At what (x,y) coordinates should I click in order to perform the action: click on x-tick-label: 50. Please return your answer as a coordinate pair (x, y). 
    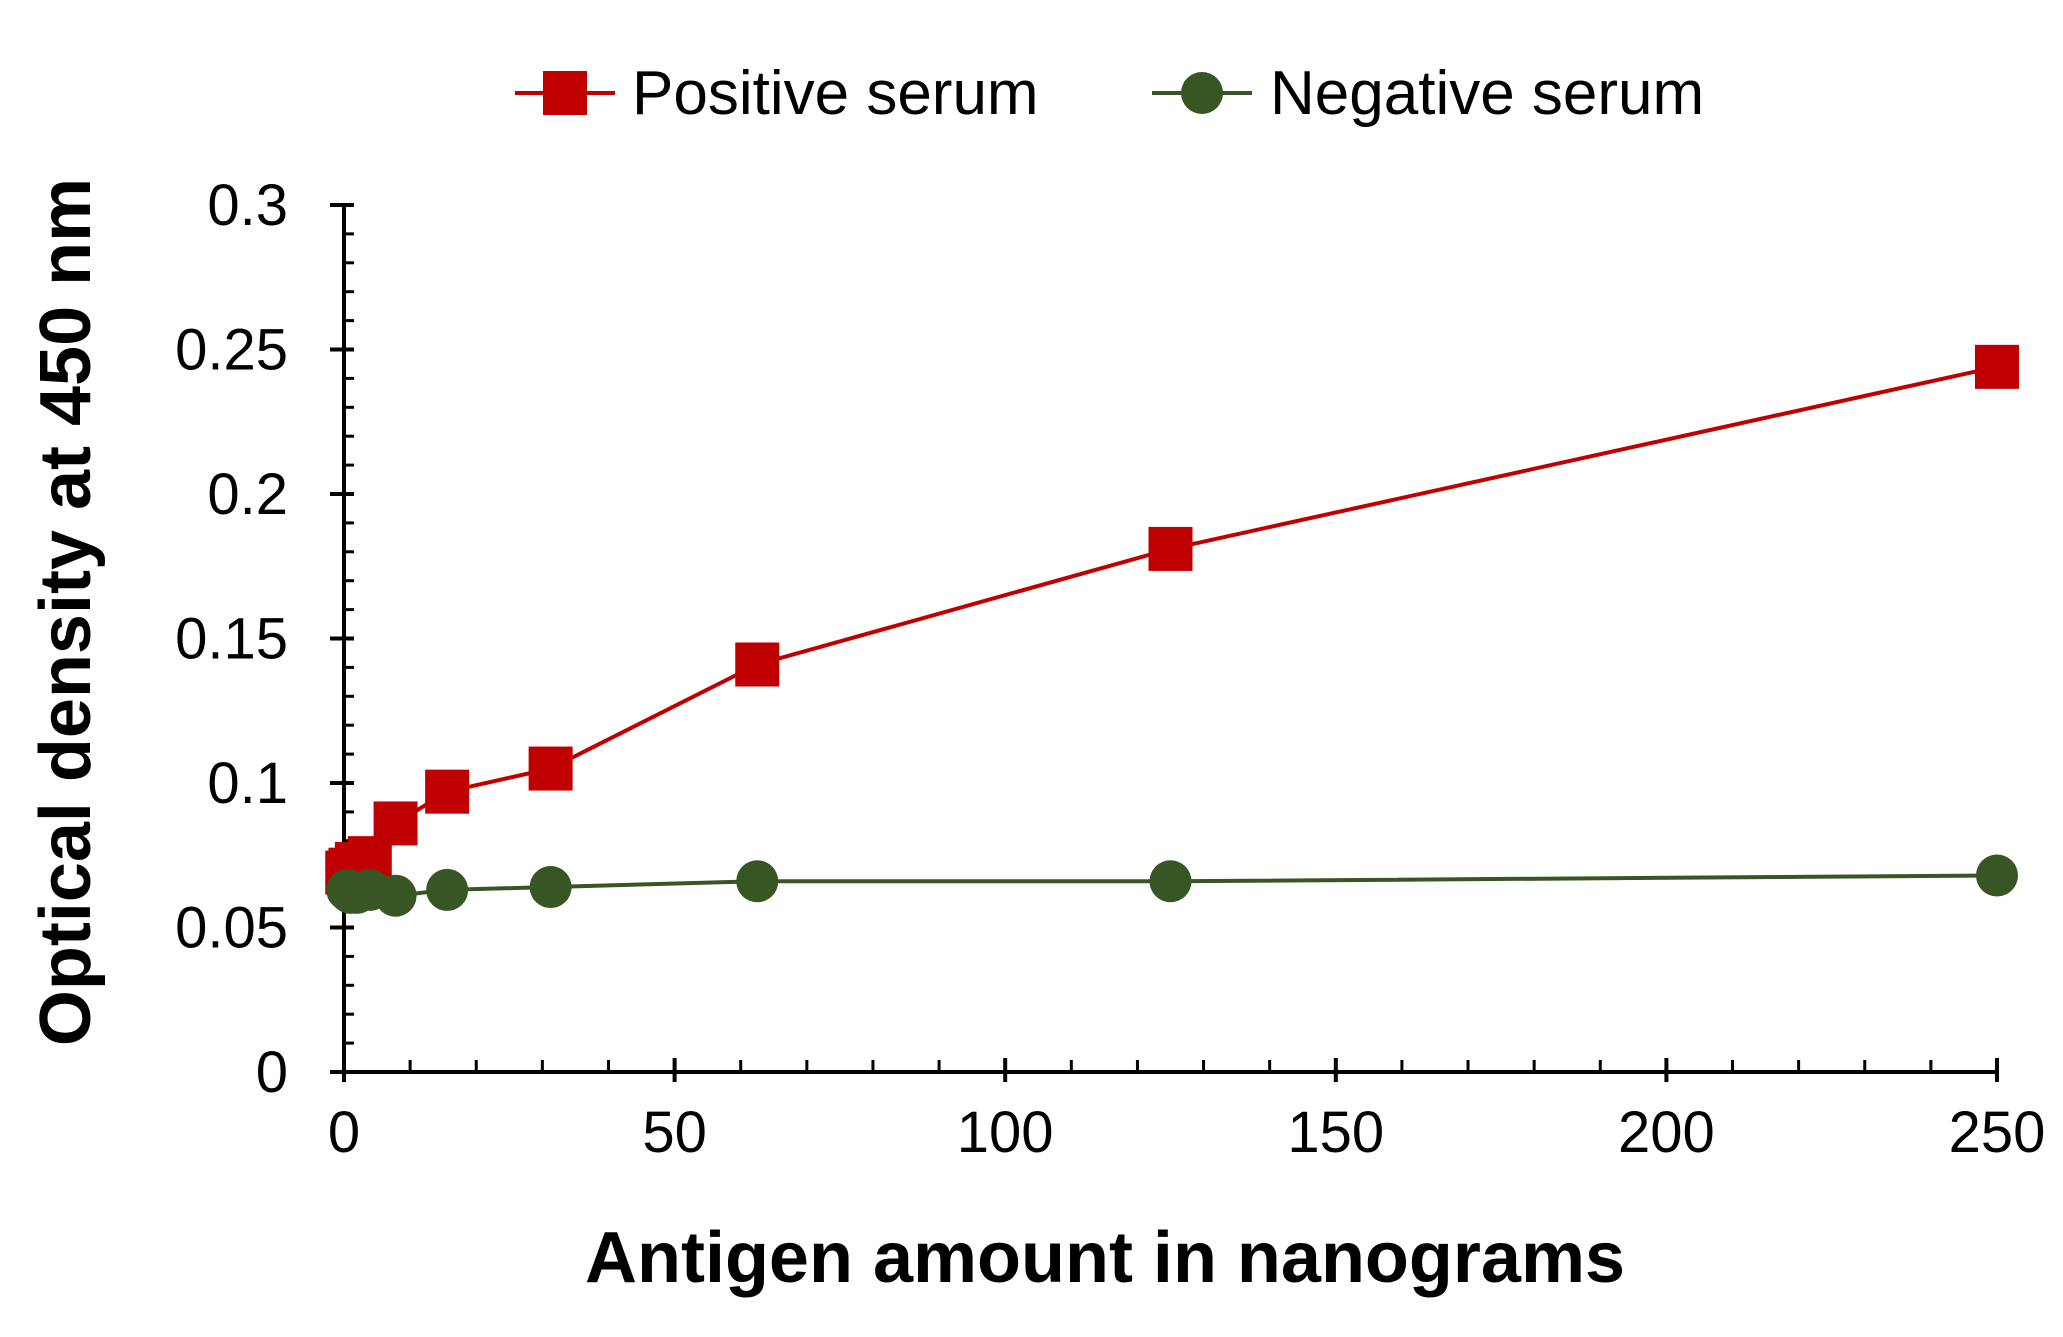
    Looking at the image, I should click on (674, 1132).